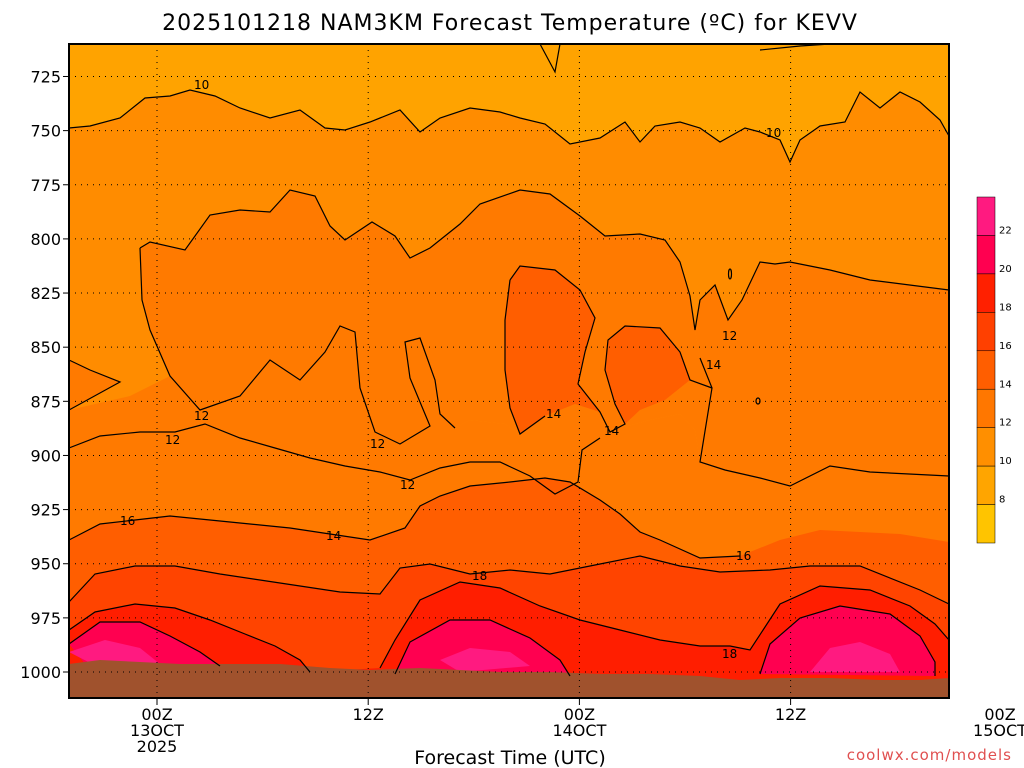 The width and height of the screenshot is (1024, 768). Describe the element at coordinates (1005, 461) in the screenshot. I see `colorbar-label: 10` at that location.